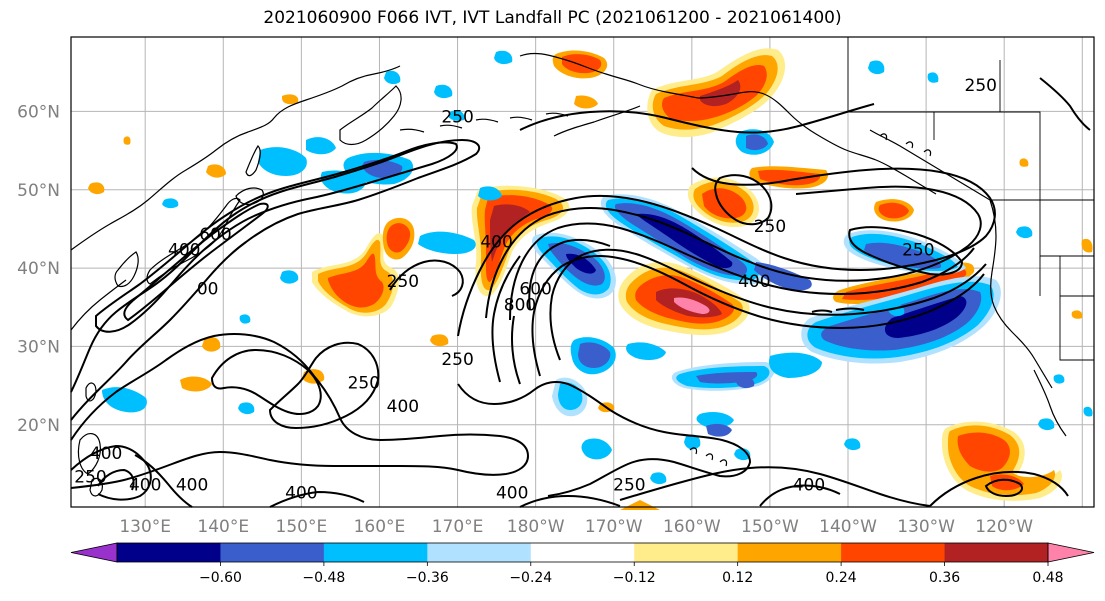 Image resolution: width=1105 pixels, height=601 pixels. What do you see at coordinates (1047, 578) in the screenshot?
I see `colorbar-tick-label: 0.48` at bounding box center [1047, 578].